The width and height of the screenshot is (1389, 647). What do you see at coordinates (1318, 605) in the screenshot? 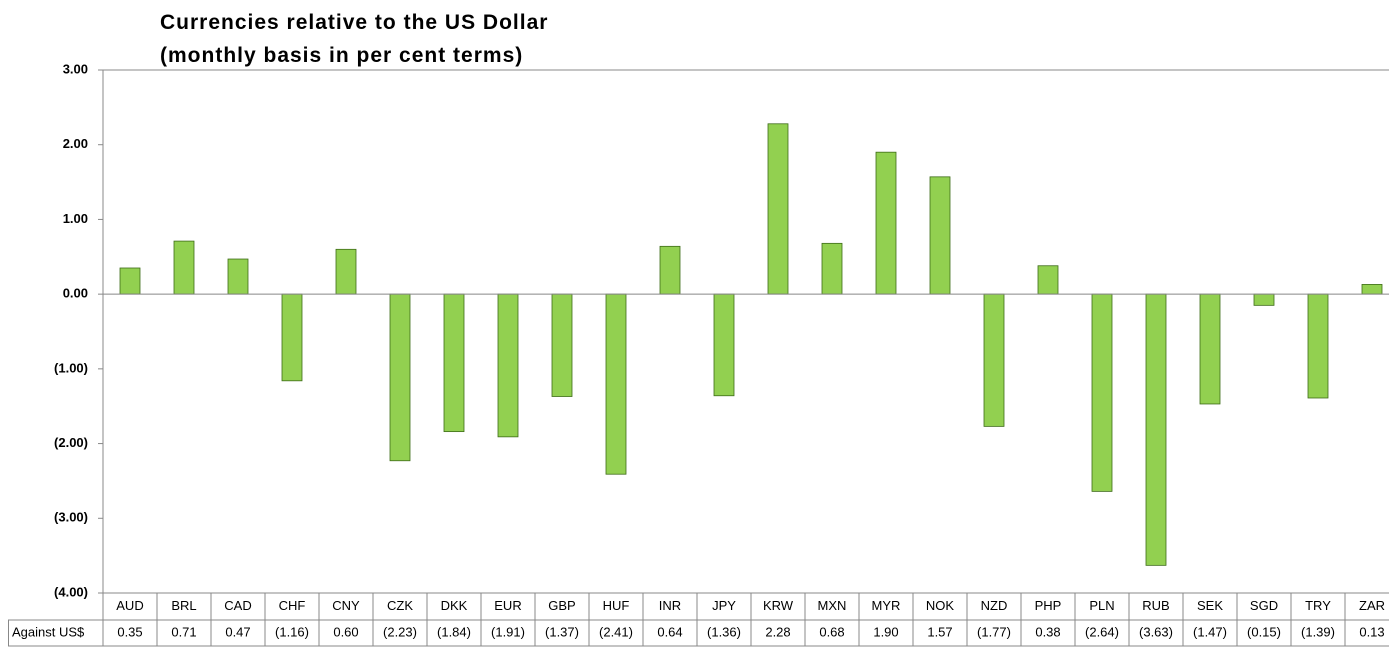
I see `x-tick-label: TRY` at bounding box center [1318, 605].